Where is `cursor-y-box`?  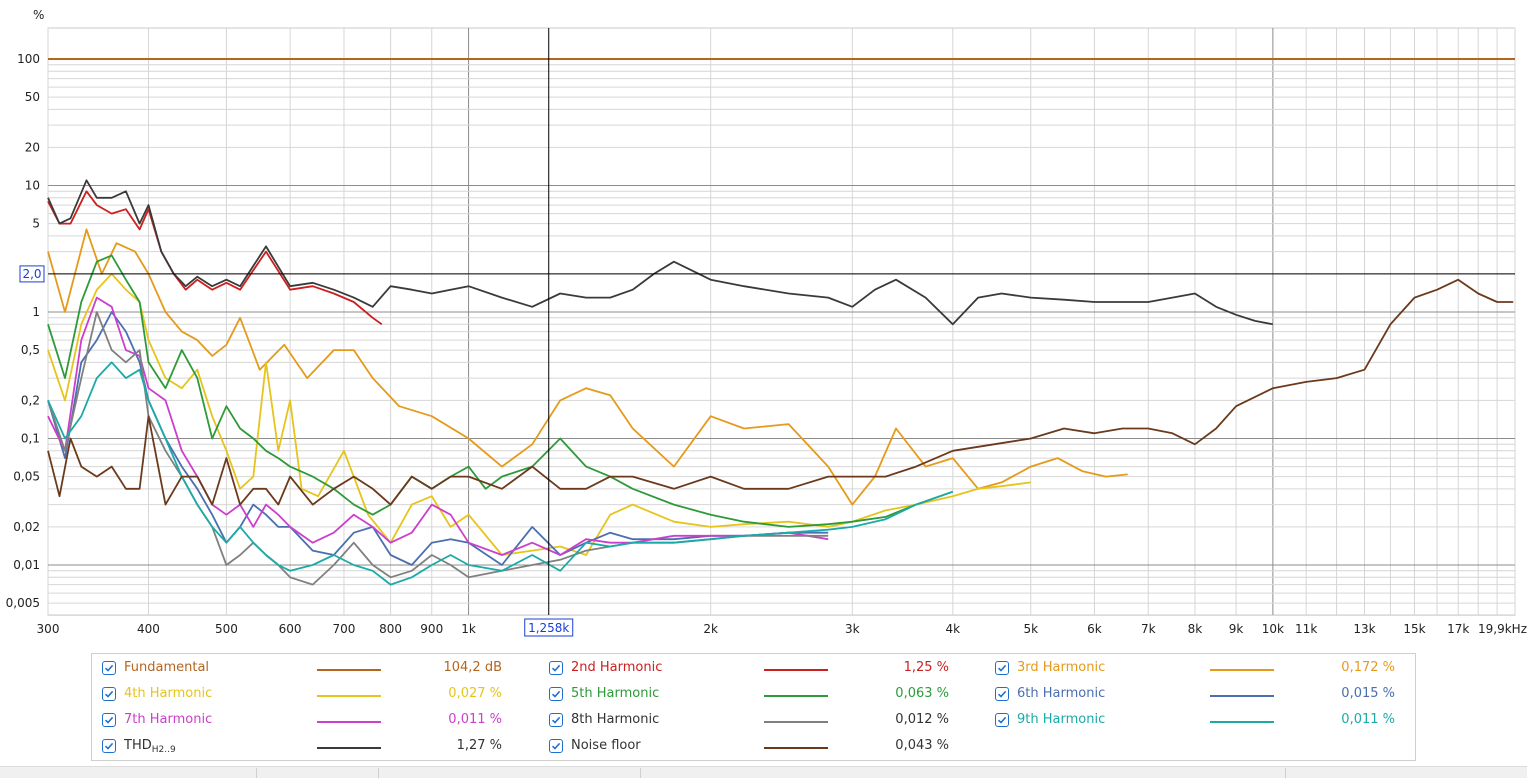 cursor-y-box is located at coordinates (32, 274).